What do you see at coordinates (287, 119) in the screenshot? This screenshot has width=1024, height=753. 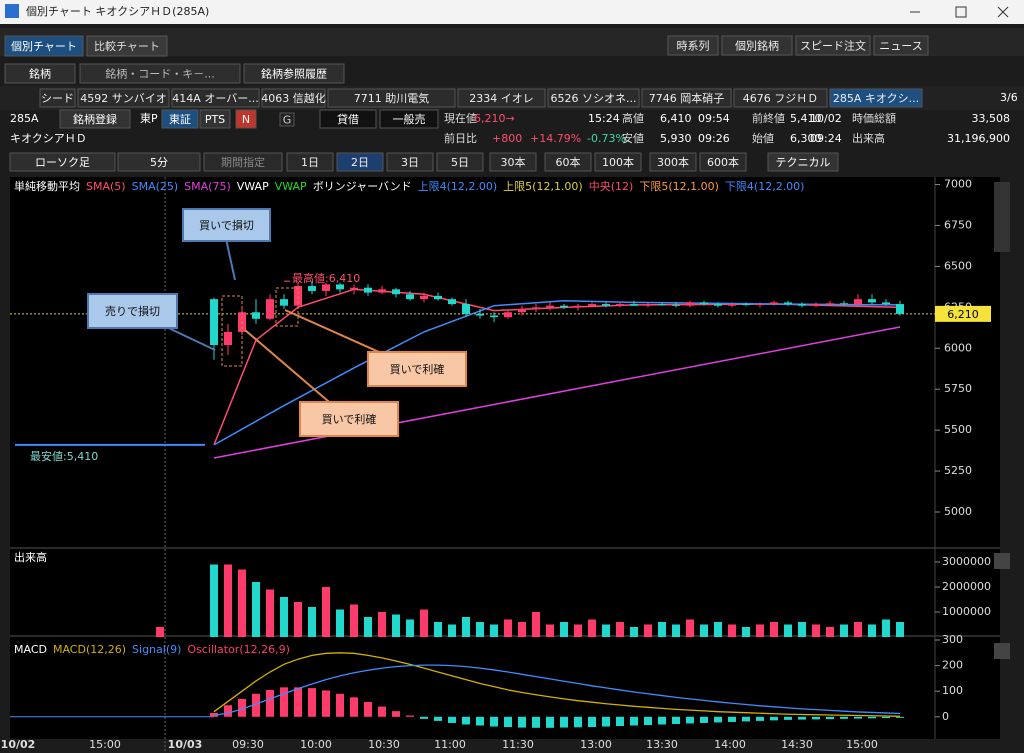 I see `g-icon` at bounding box center [287, 119].